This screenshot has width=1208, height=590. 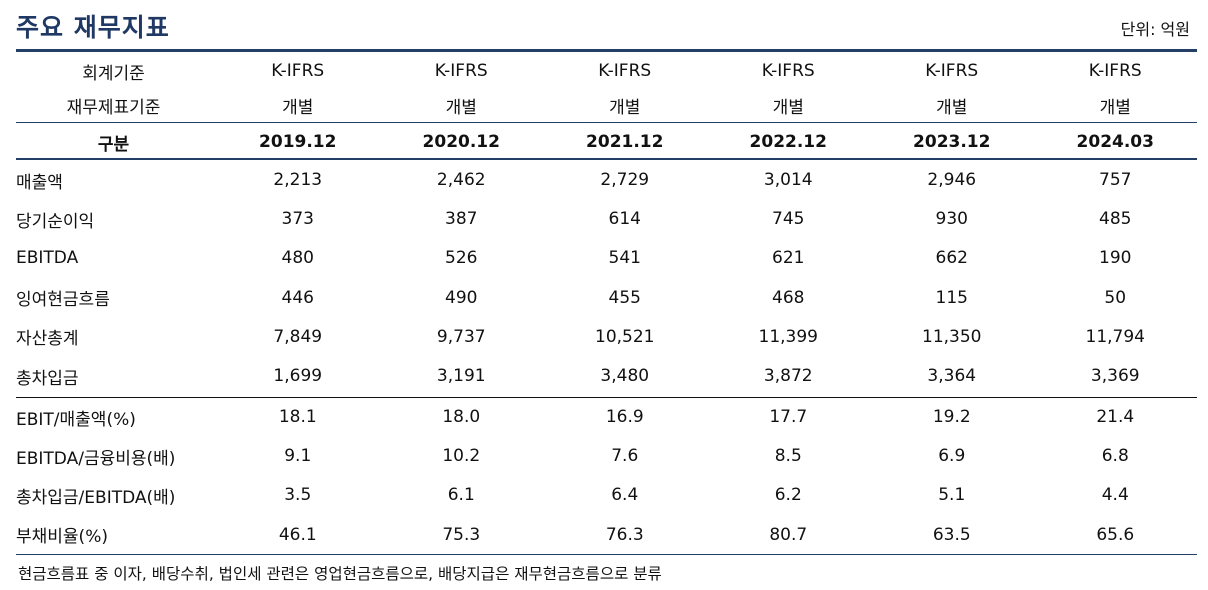 I want to click on table-row: 총차입금 1,699 3,191 3,480 3,872 3,364 3,369, so click(x=606, y=376).